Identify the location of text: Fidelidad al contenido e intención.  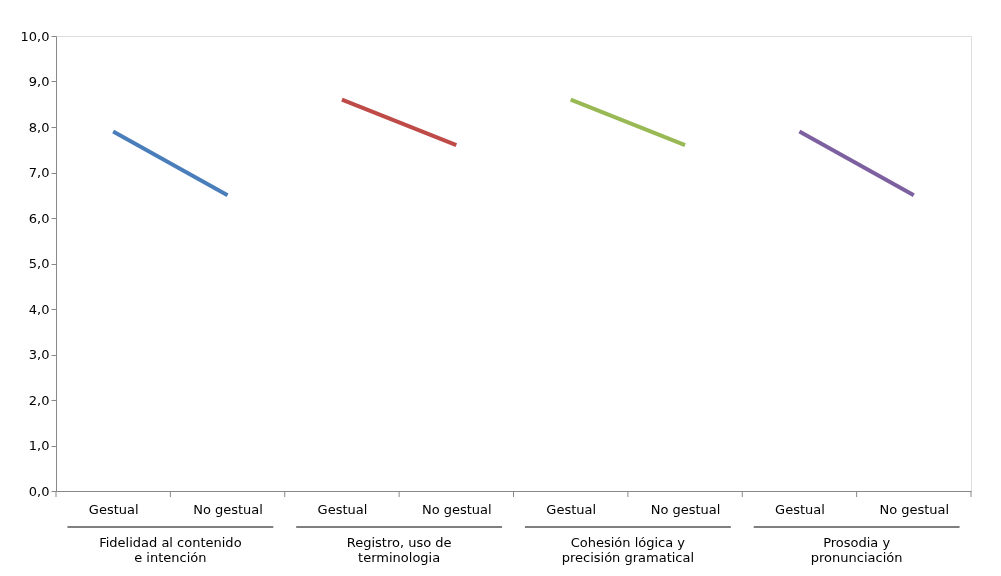
(170, 550).